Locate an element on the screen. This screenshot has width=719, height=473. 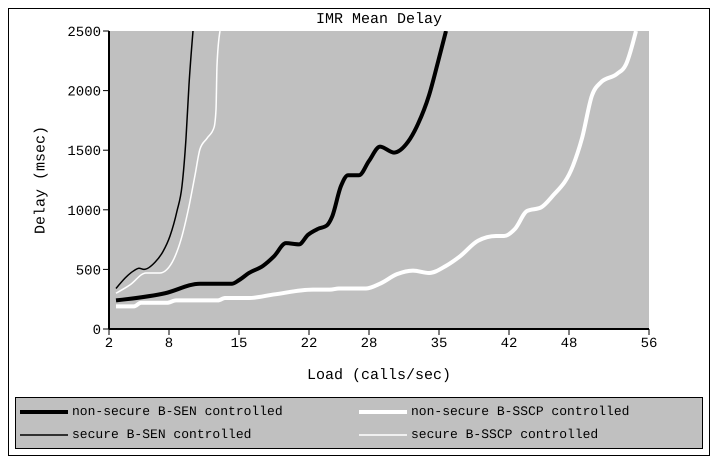
y-tick-label: 1500 is located at coordinates (84, 152).